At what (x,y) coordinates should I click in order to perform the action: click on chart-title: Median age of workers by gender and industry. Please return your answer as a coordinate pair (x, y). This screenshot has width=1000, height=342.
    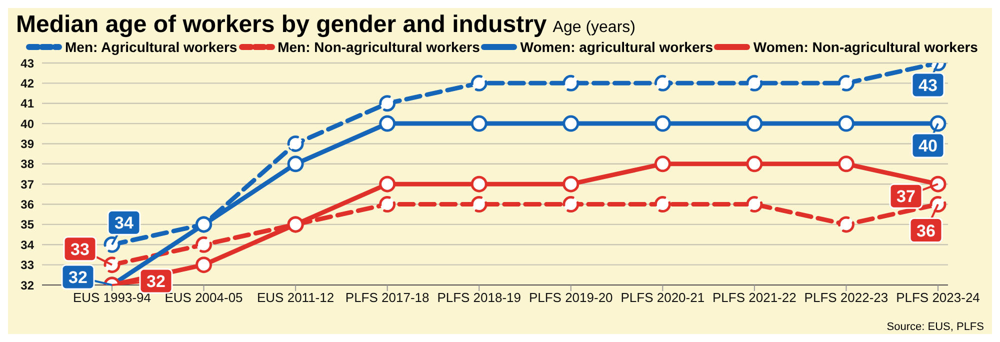
    Looking at the image, I should click on (281, 24).